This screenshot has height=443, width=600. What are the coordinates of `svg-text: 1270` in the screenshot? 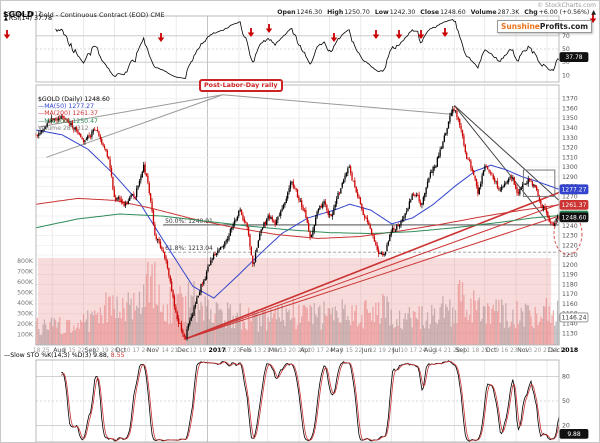 It's located at (570, 196).